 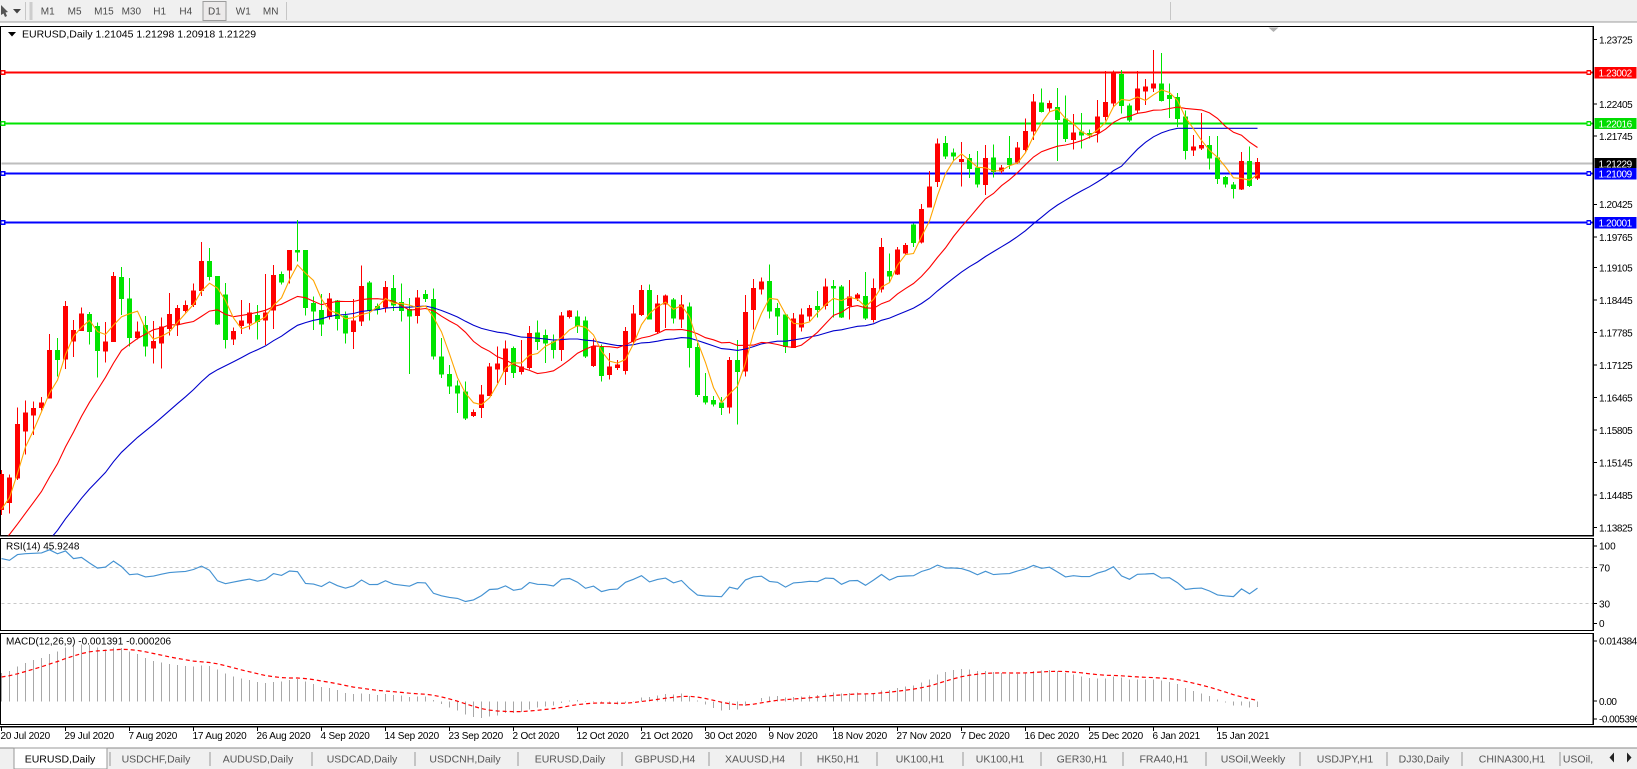 What do you see at coordinates (731, 736) in the screenshot?
I see `svg-text: 30 Oct 2020` at bounding box center [731, 736].